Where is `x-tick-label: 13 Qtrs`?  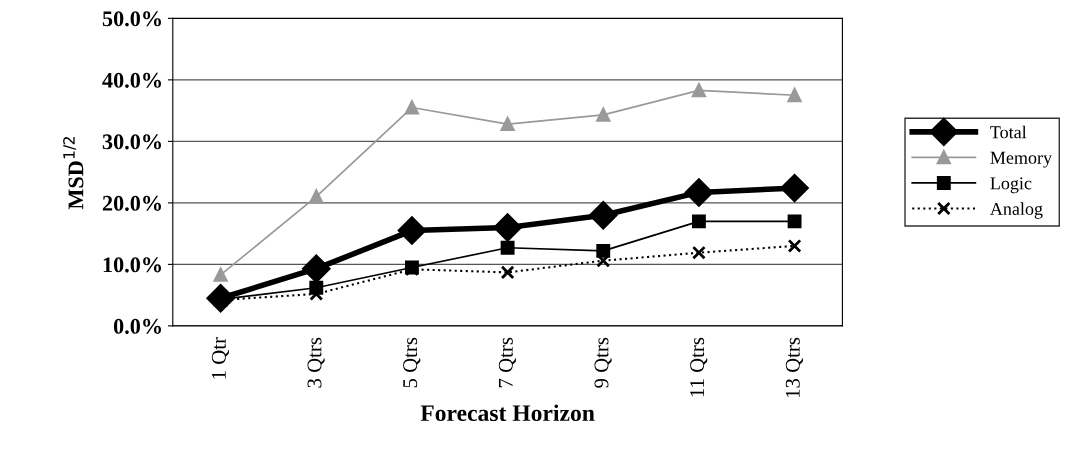 x-tick-label: 13 Qtrs is located at coordinates (794, 367).